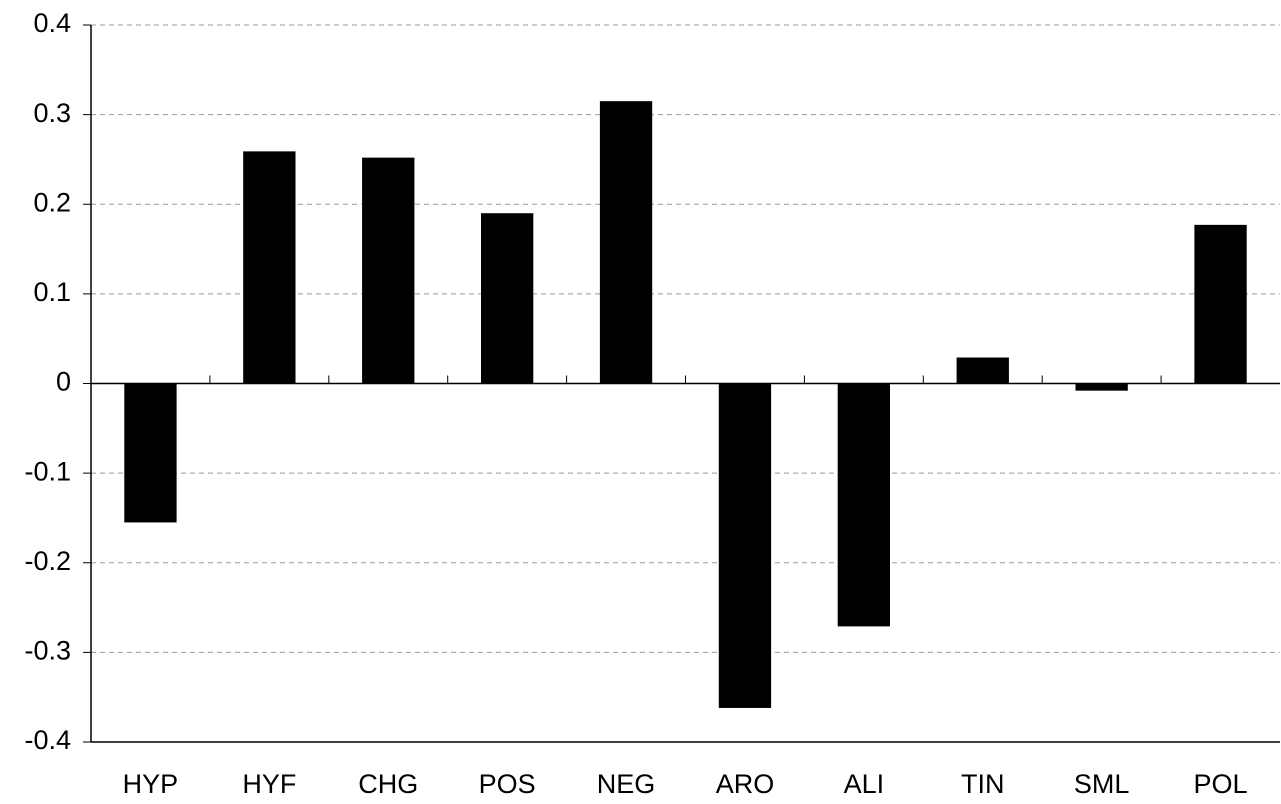 The image size is (1281, 804). What do you see at coordinates (269, 784) in the screenshot?
I see `x-tick-label: HYF` at bounding box center [269, 784].